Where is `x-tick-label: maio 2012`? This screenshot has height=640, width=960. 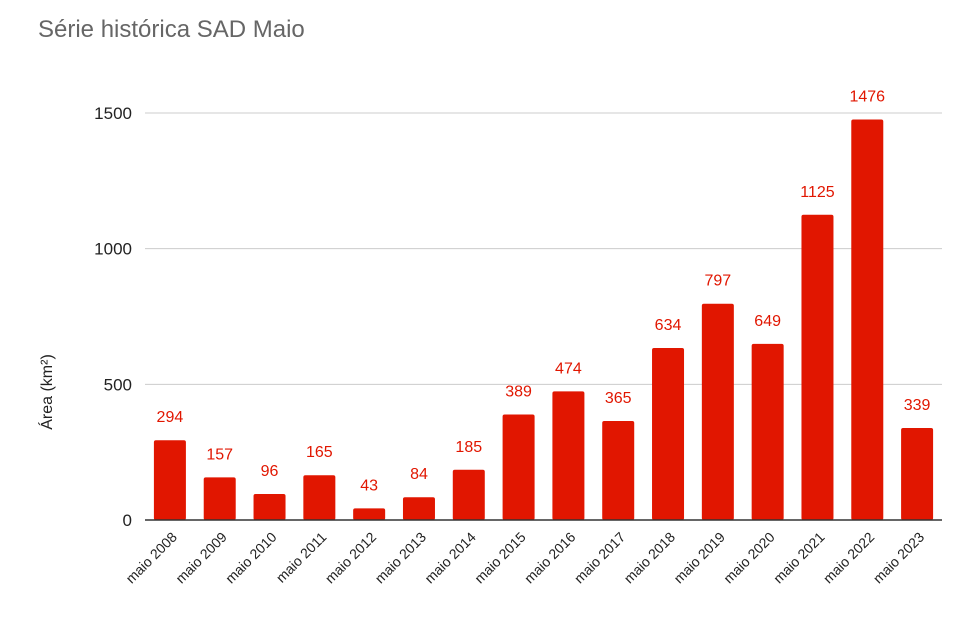
x-tick-label: maio 2012 is located at coordinates (351, 558).